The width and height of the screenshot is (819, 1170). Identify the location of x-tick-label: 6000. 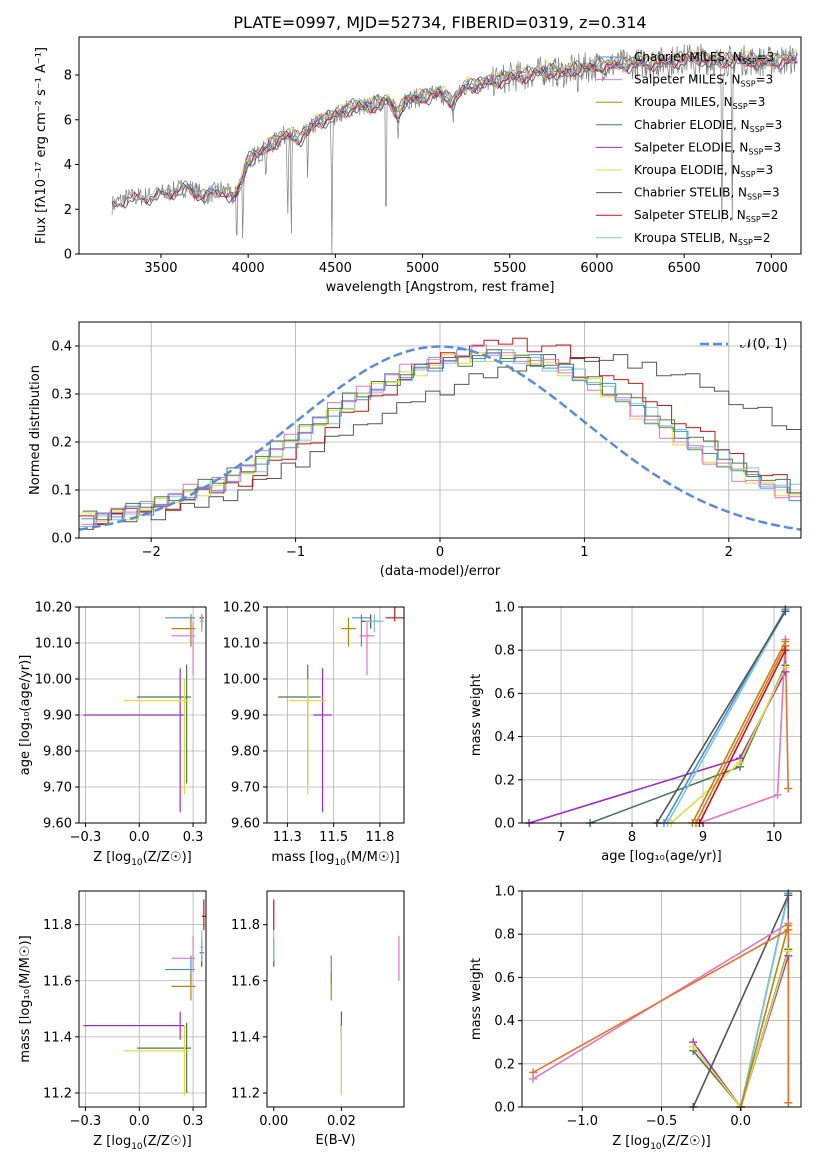
(596, 268).